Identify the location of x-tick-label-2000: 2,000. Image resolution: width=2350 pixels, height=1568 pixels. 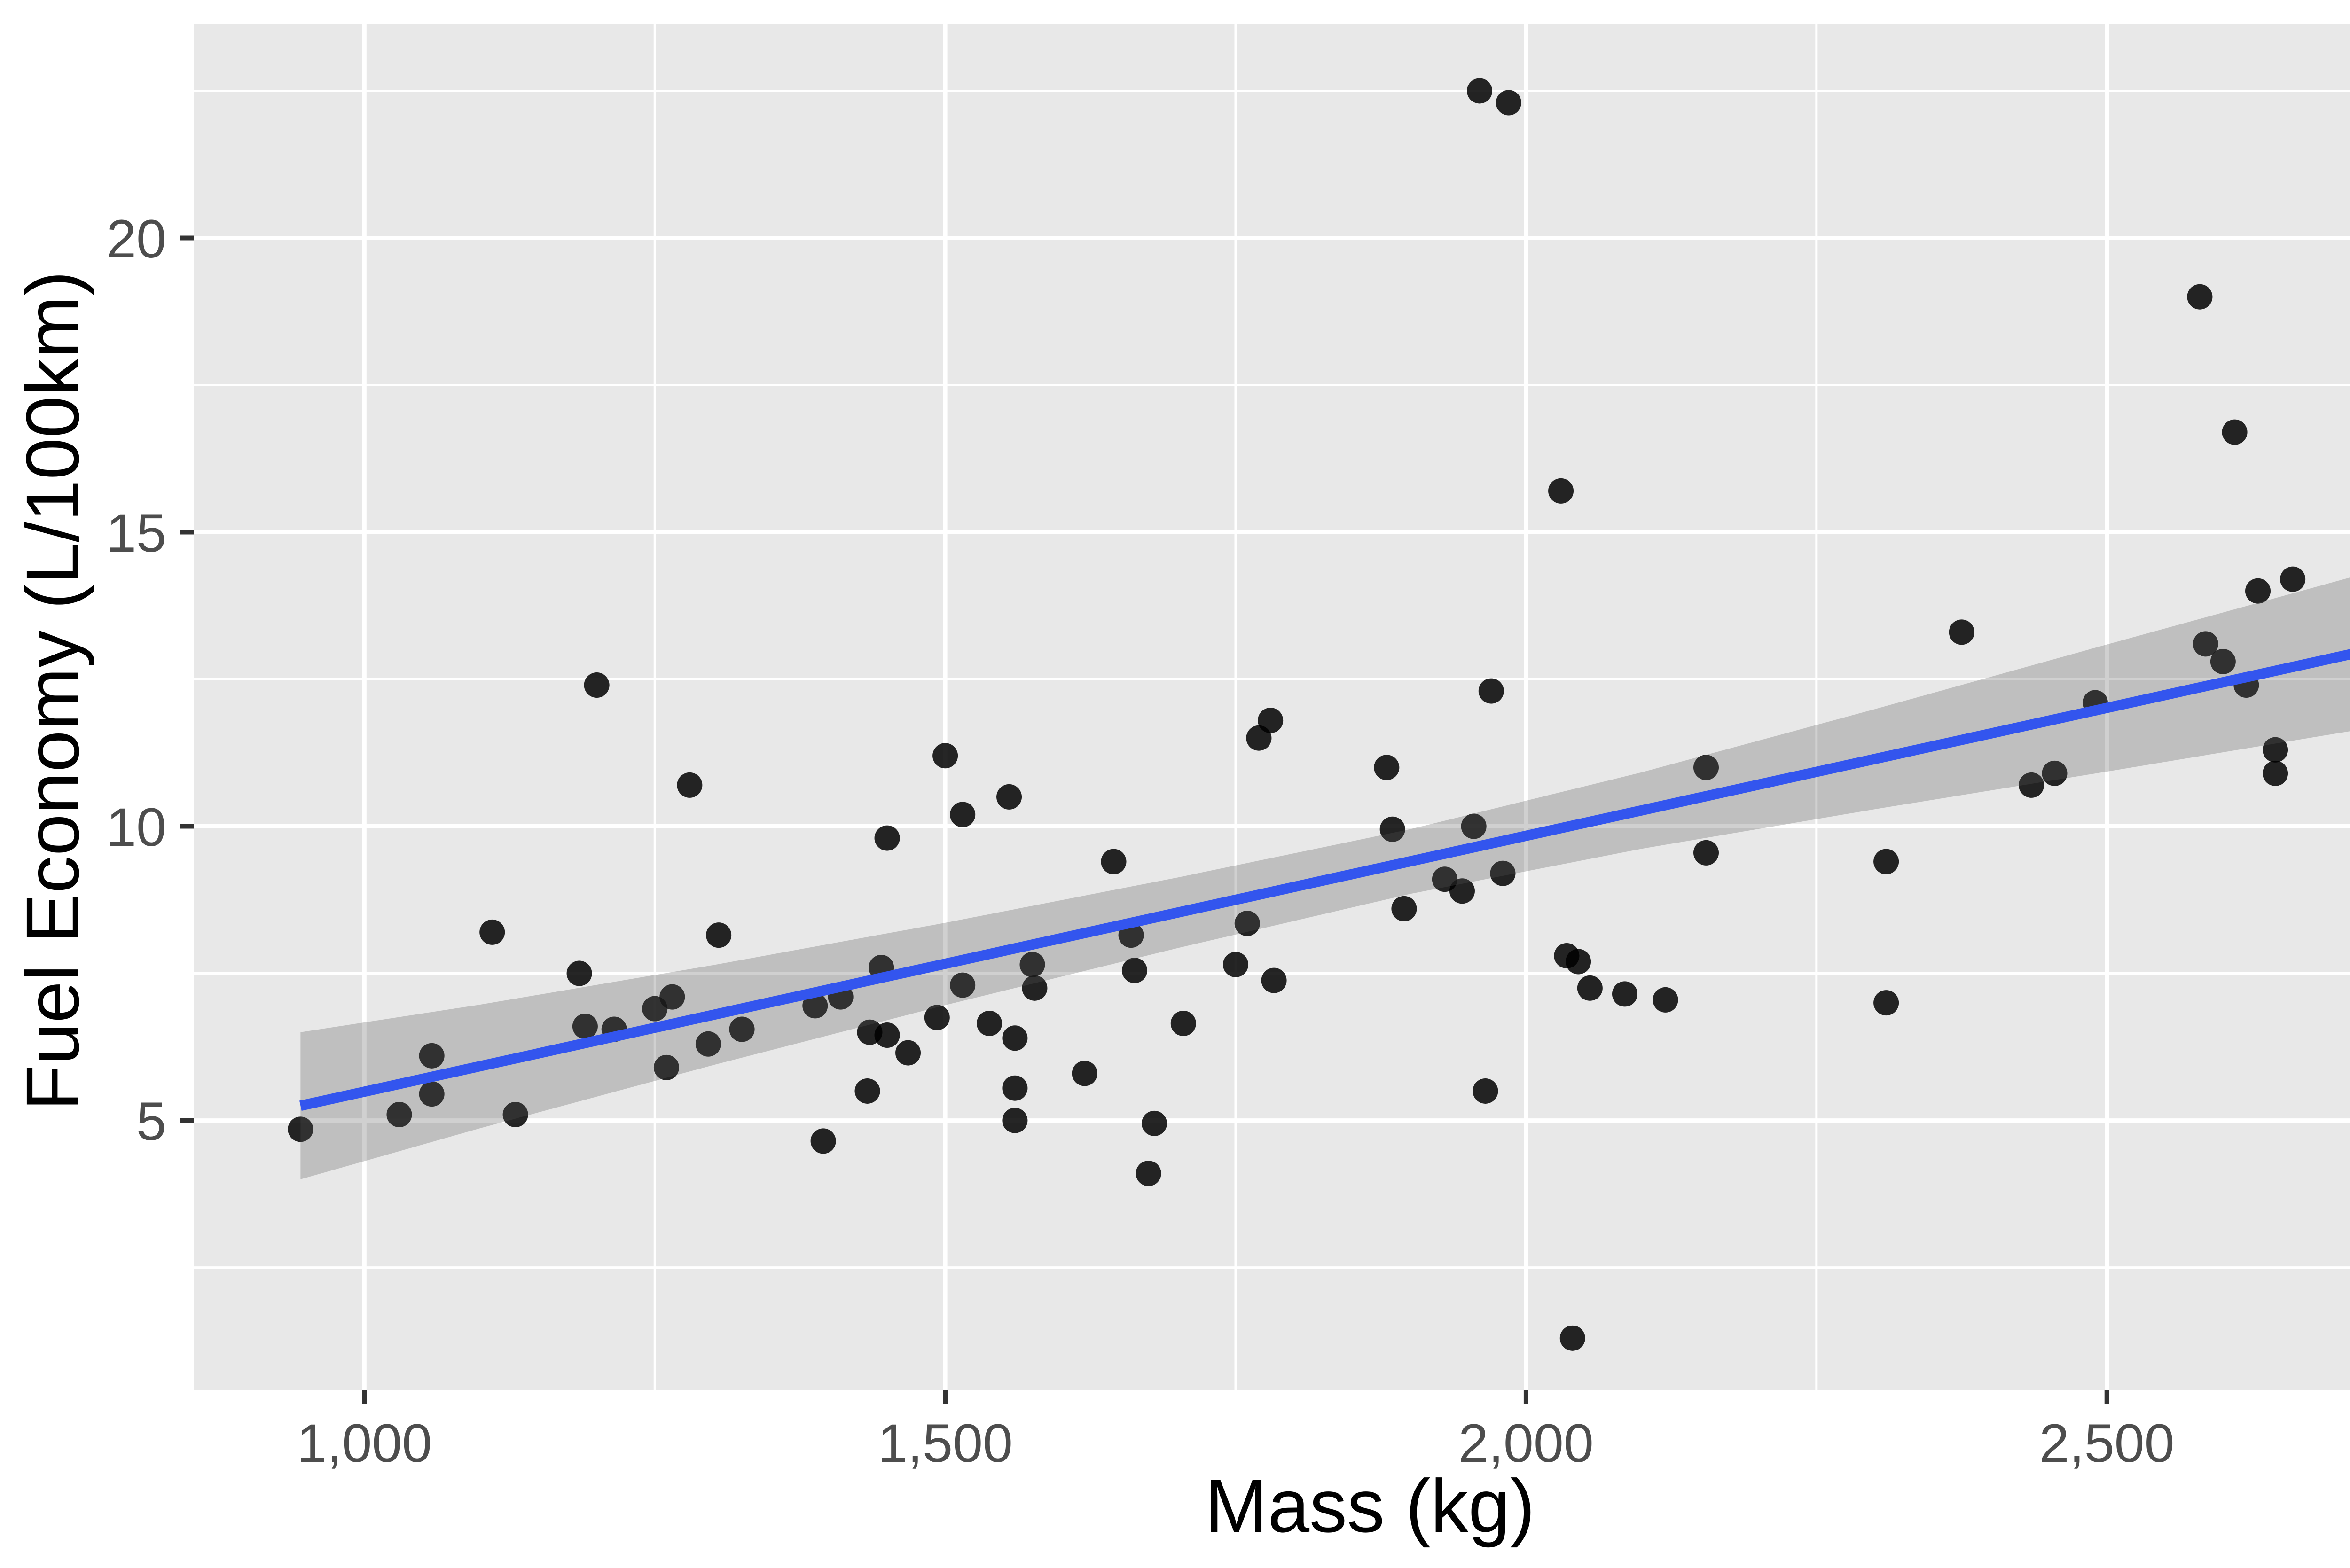
(1526, 1443).